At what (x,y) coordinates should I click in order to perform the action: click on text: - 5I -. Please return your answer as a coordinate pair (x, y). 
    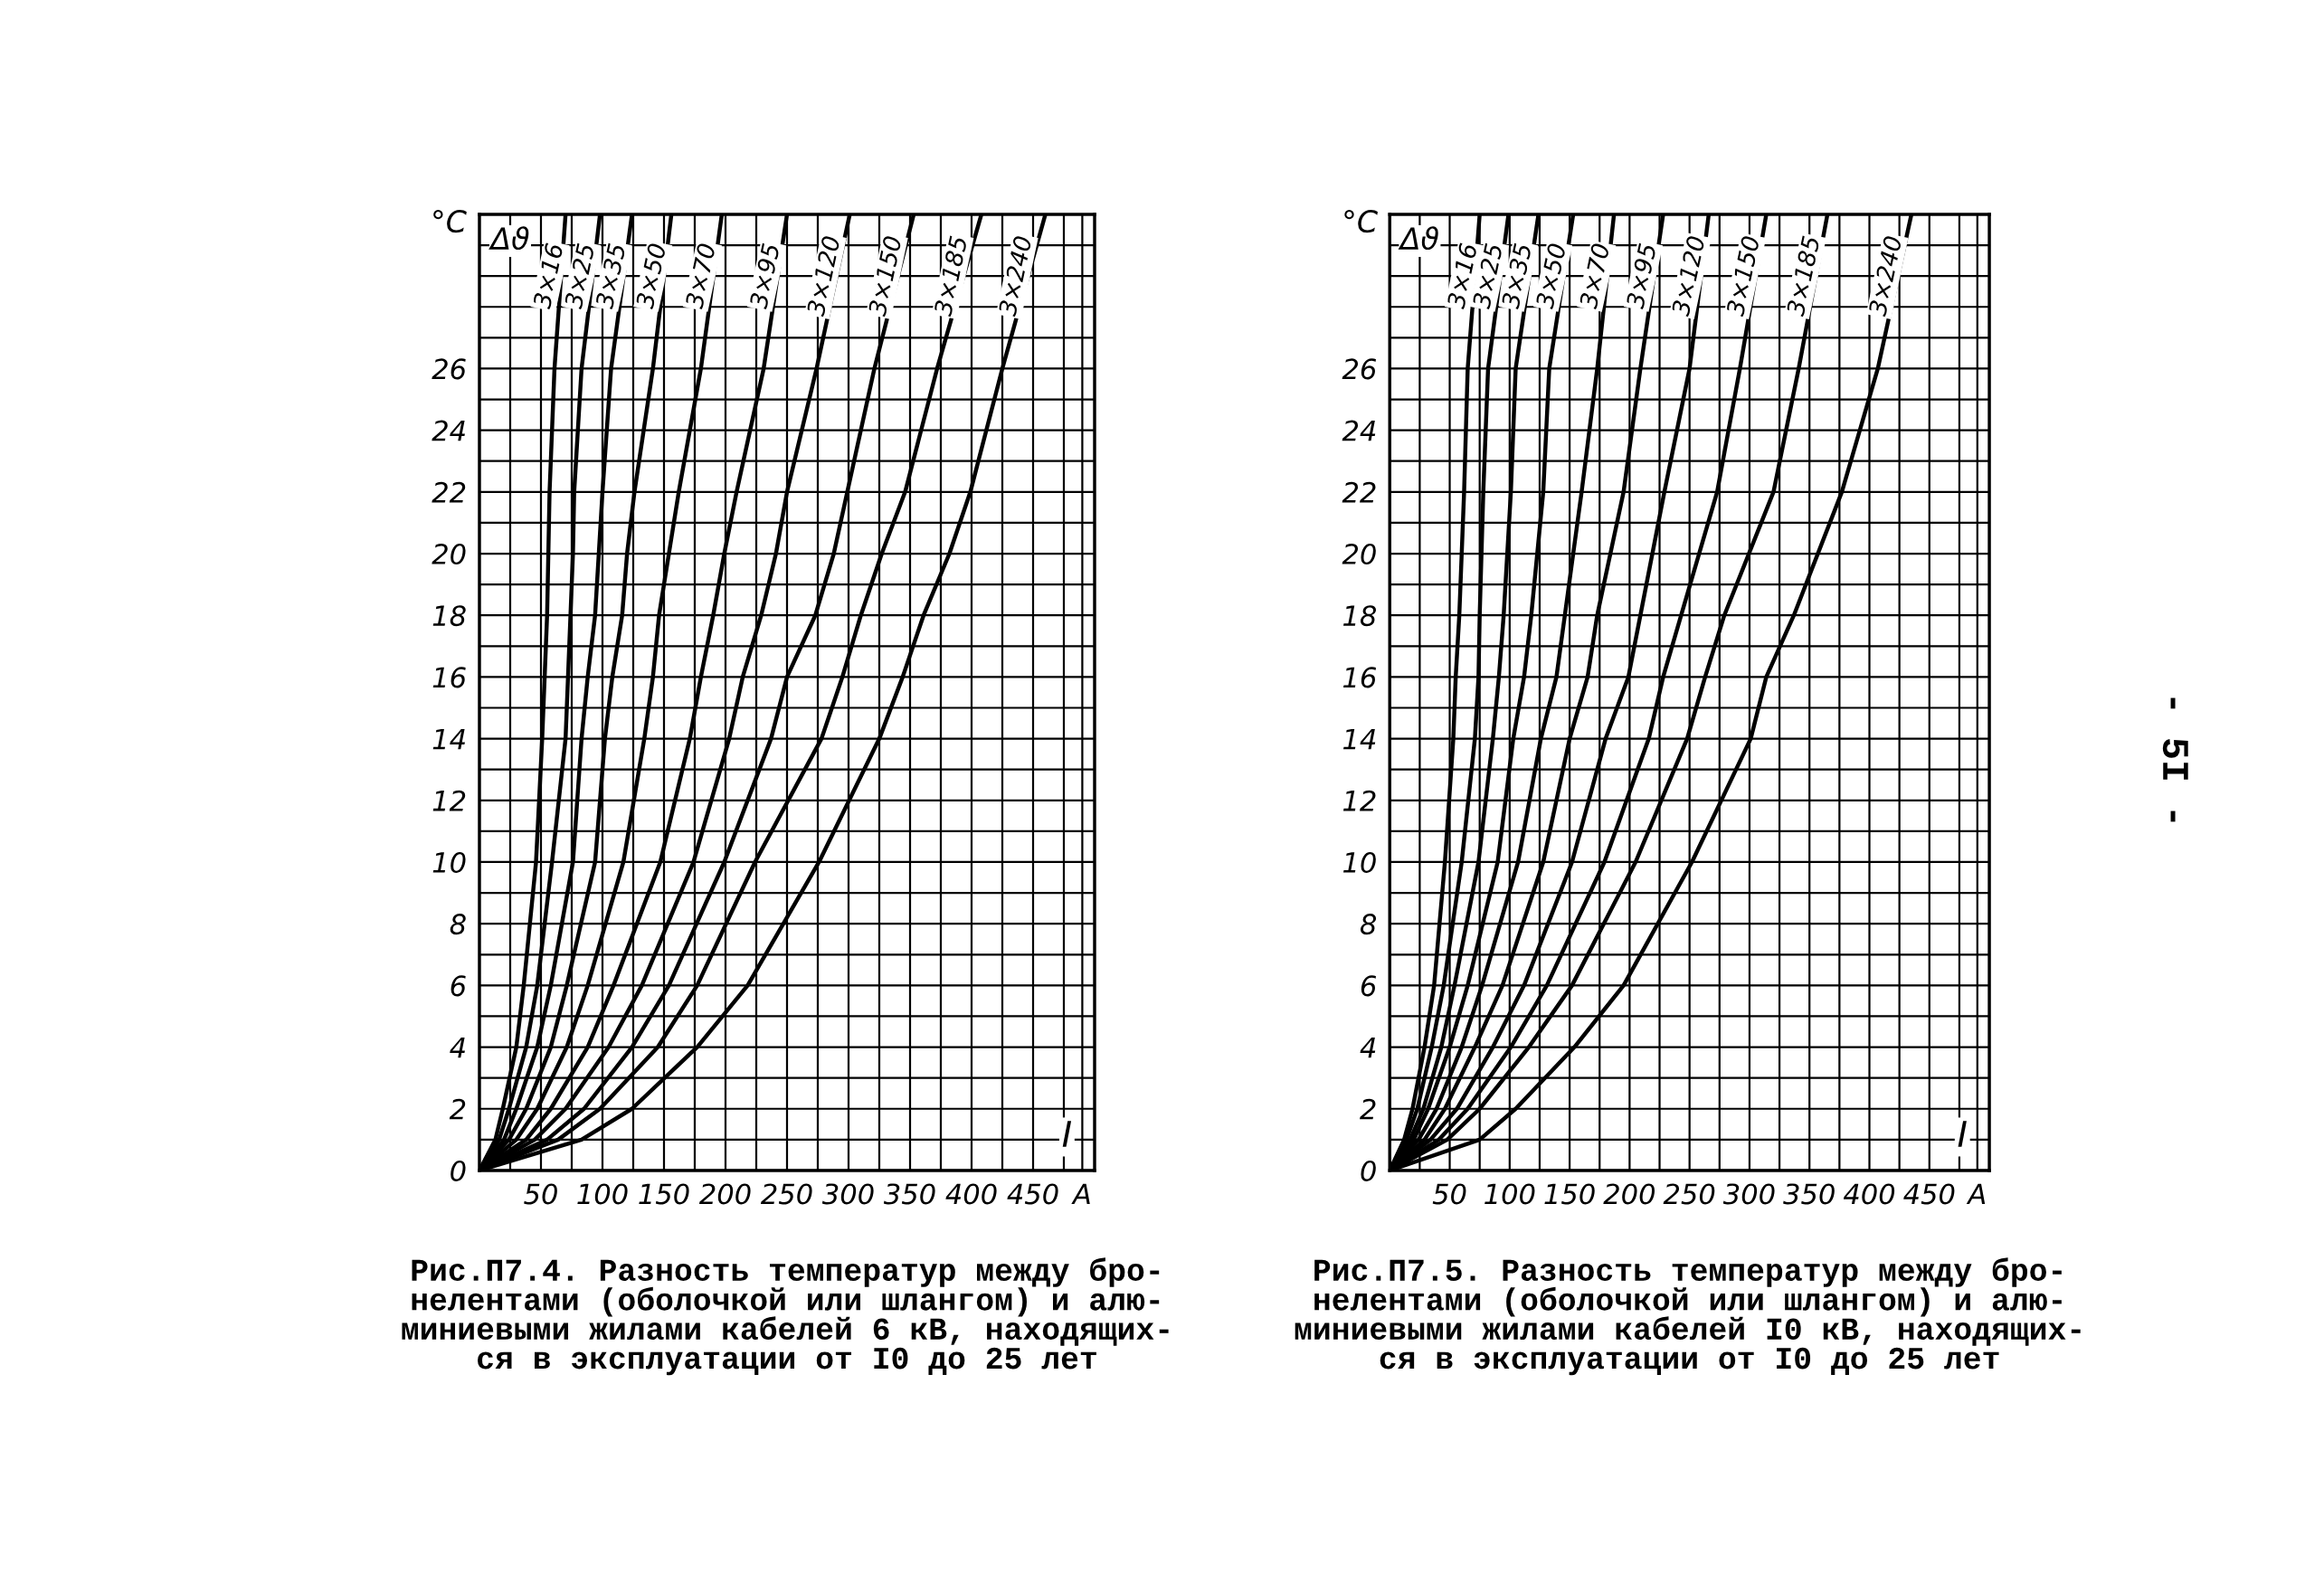
    Looking at the image, I should click on (2175, 759).